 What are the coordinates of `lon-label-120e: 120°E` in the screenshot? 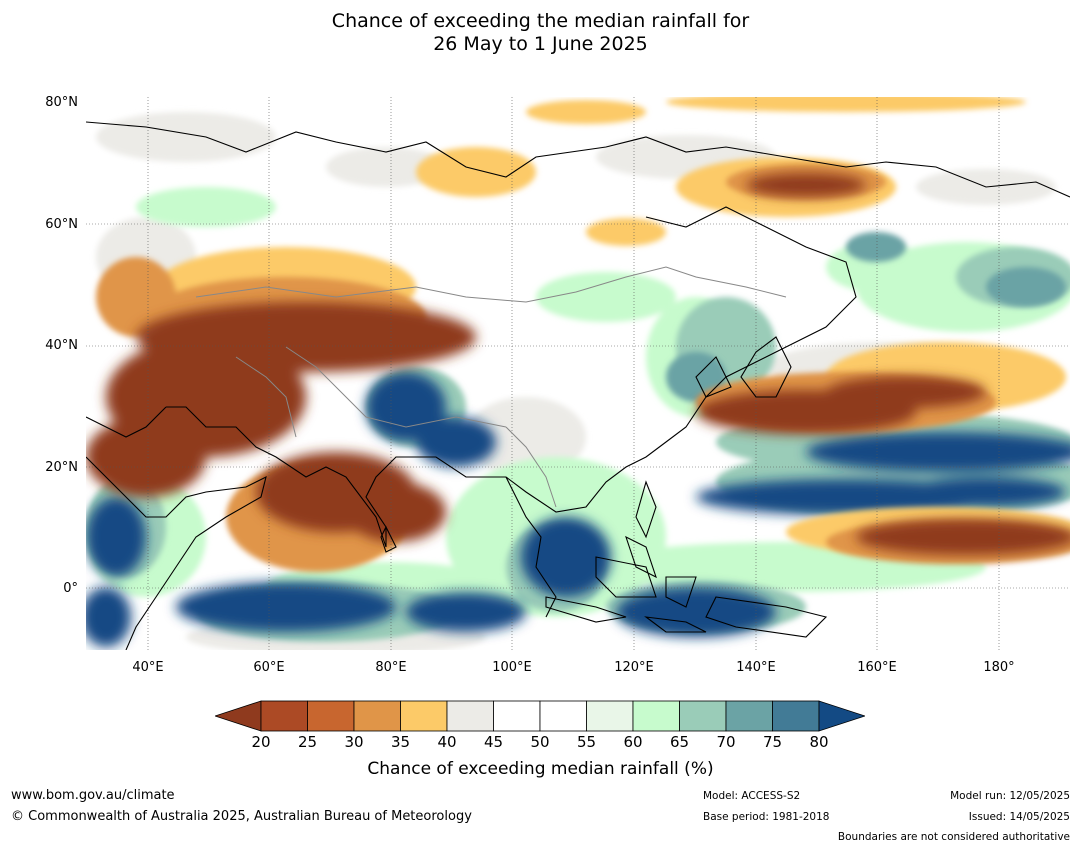 It's located at (634, 667).